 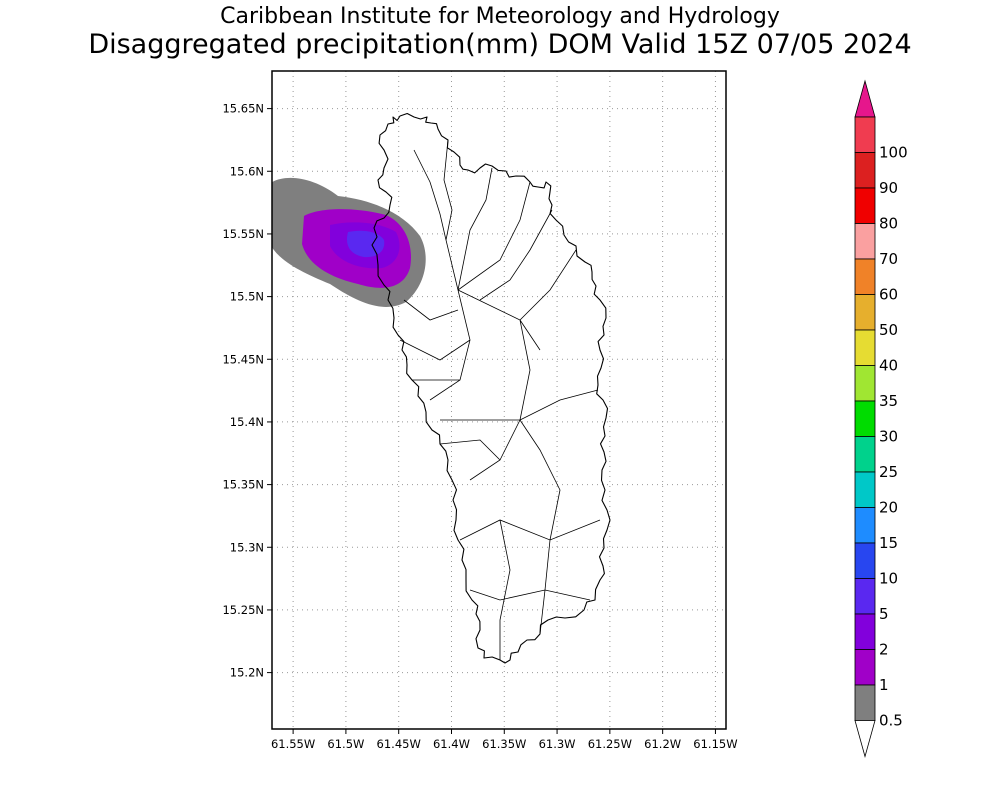 What do you see at coordinates (243, 359) in the screenshot?
I see `lat-tick-label: 15.45N` at bounding box center [243, 359].